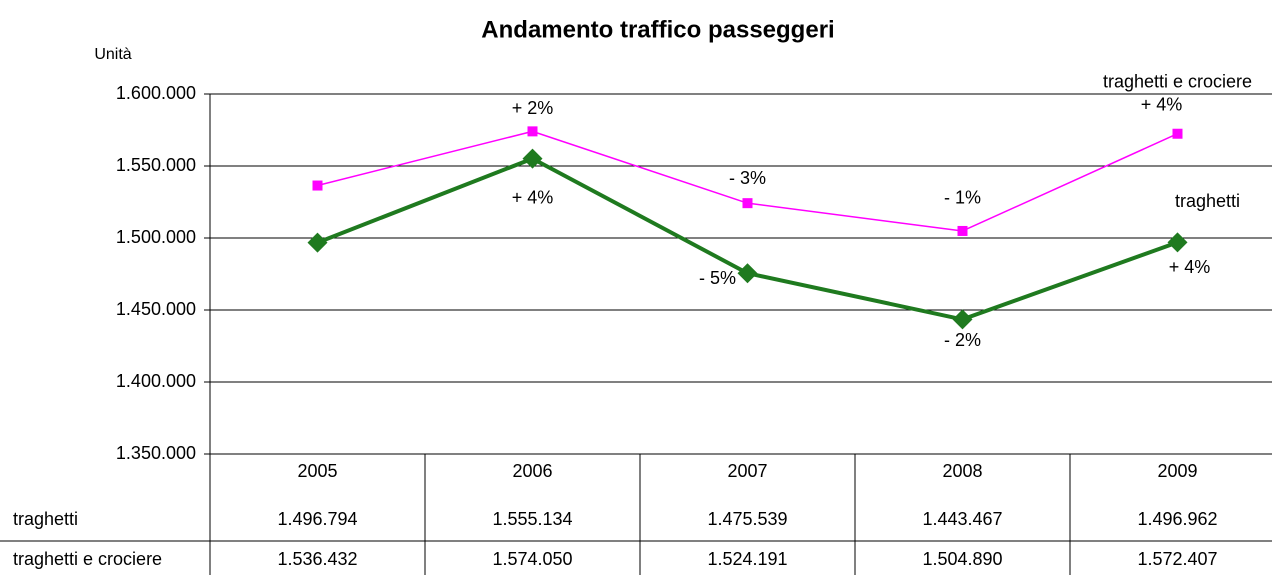 Image resolution: width=1273 pixels, height=575 pixels. What do you see at coordinates (962, 340) in the screenshot?
I see `annotation: - 2%` at bounding box center [962, 340].